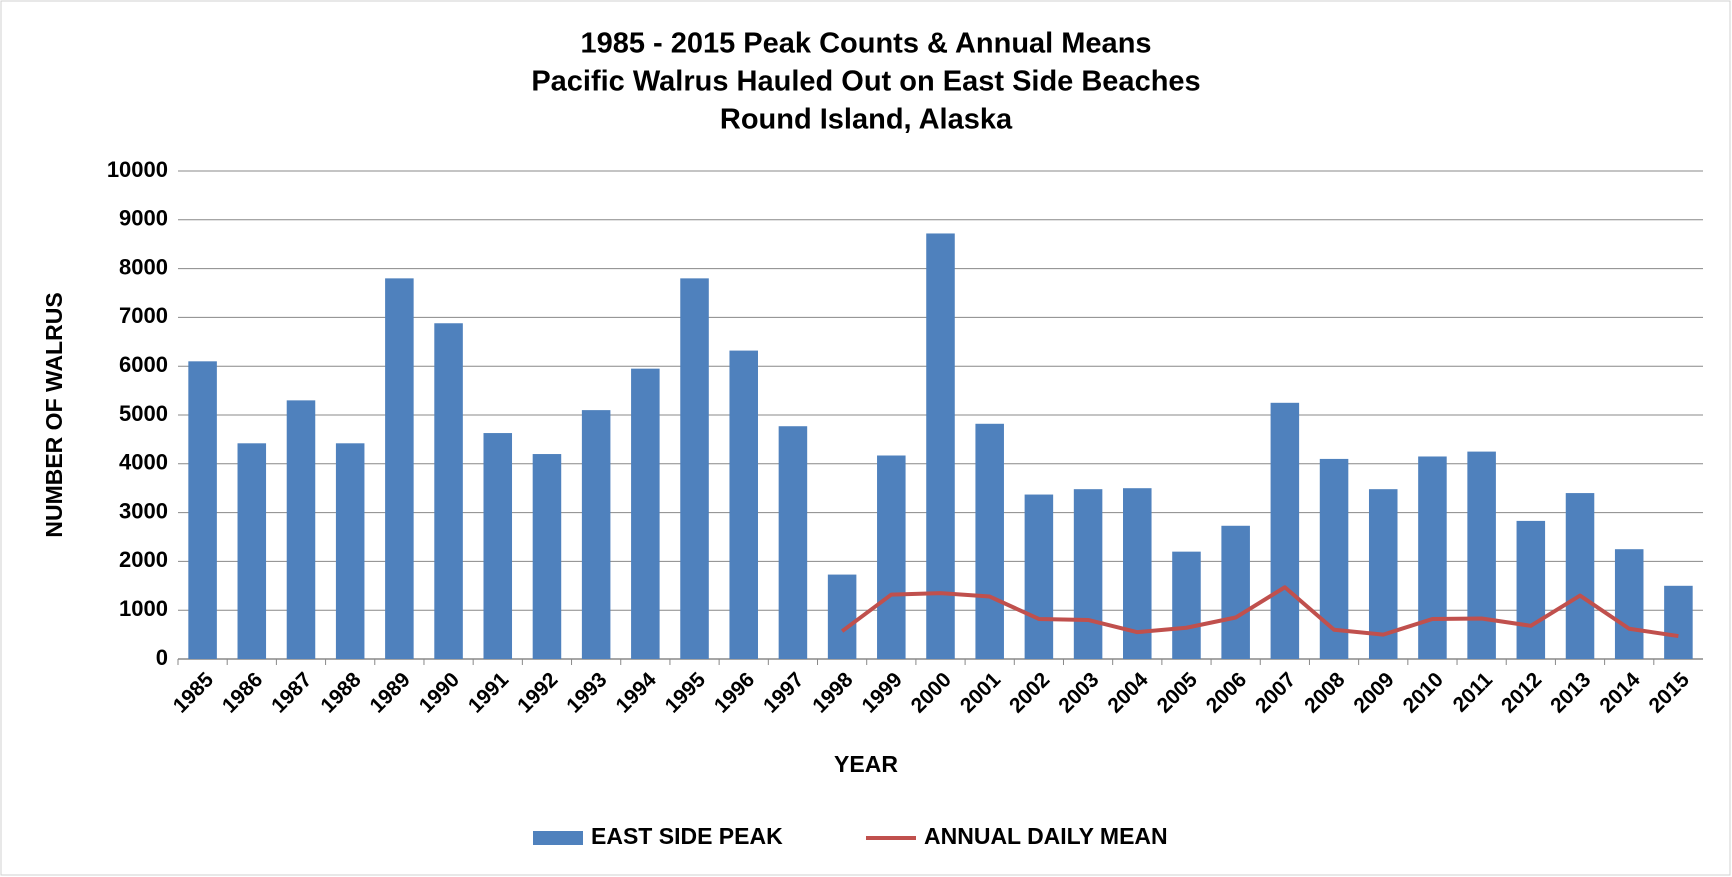 The image size is (1732, 877). What do you see at coordinates (143, 266) in the screenshot?
I see `y-tick-label: 8000` at bounding box center [143, 266].